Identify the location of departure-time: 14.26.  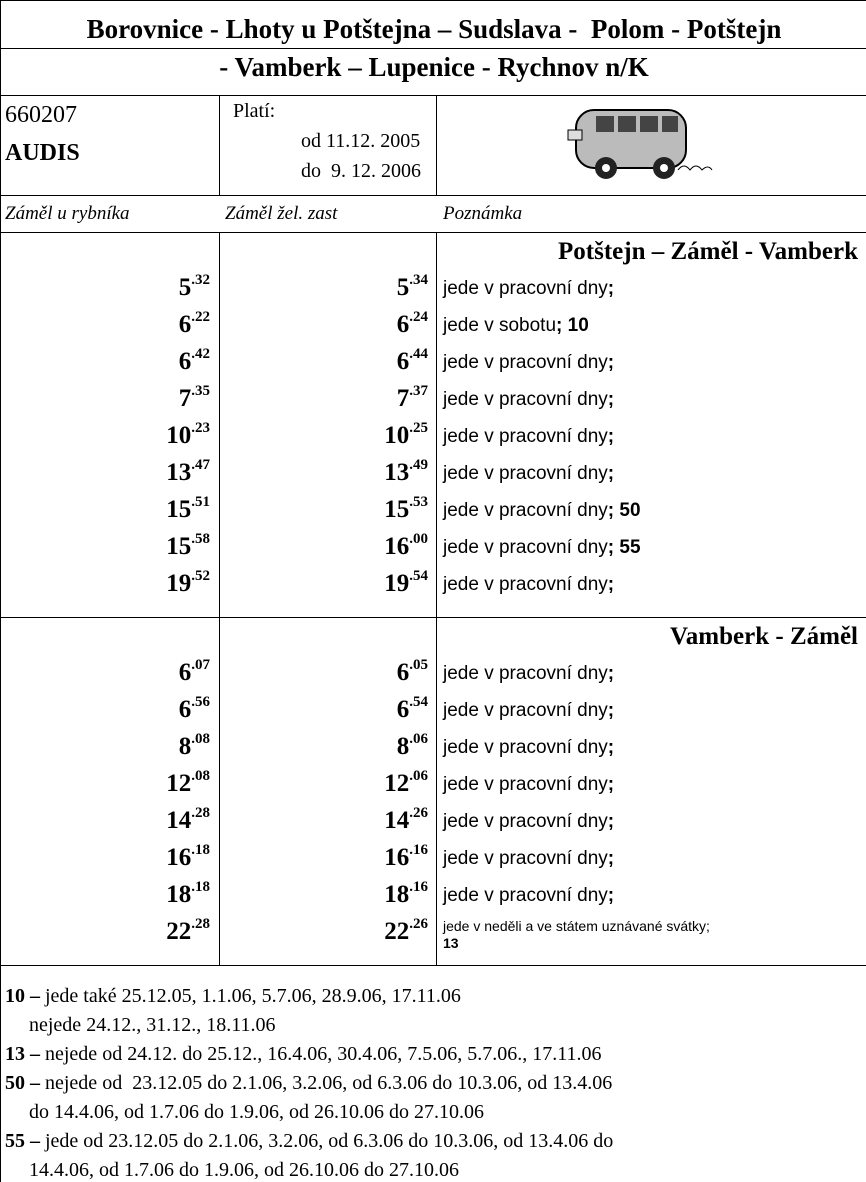
(406, 820).